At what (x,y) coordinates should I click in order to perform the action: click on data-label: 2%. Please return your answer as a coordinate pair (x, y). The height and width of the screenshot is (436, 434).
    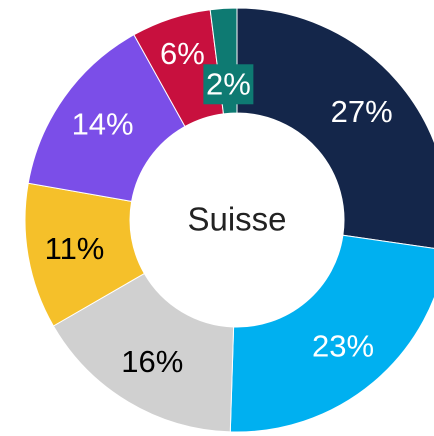
    Looking at the image, I should click on (228, 83).